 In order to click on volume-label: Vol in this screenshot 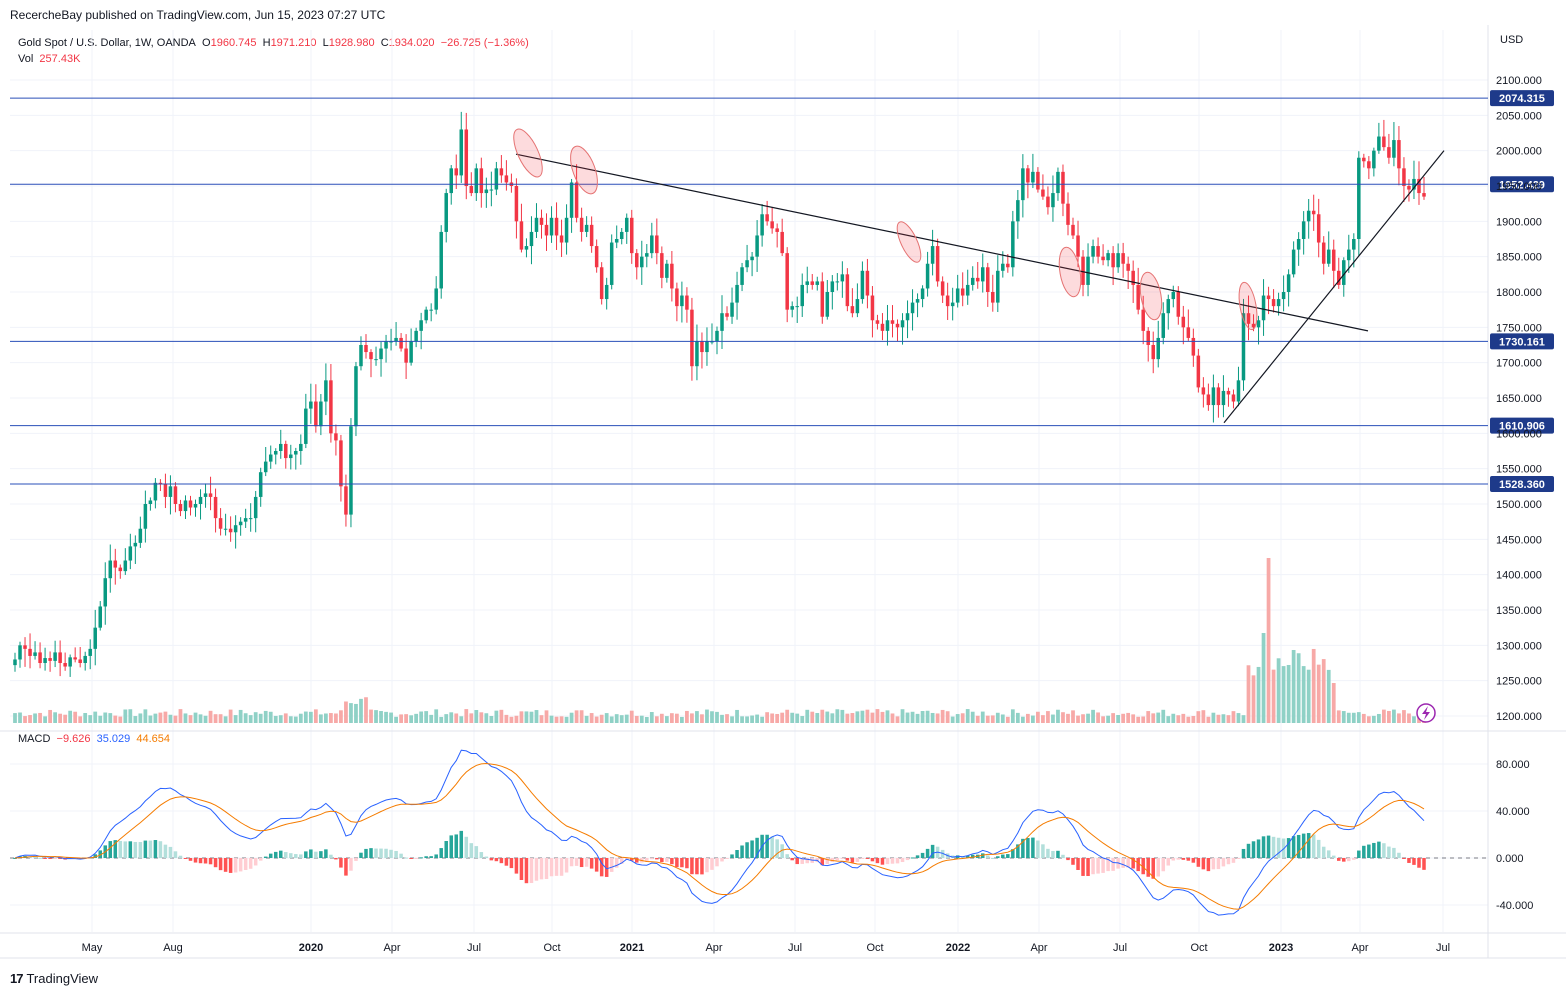, I will do `click(26, 59)`.